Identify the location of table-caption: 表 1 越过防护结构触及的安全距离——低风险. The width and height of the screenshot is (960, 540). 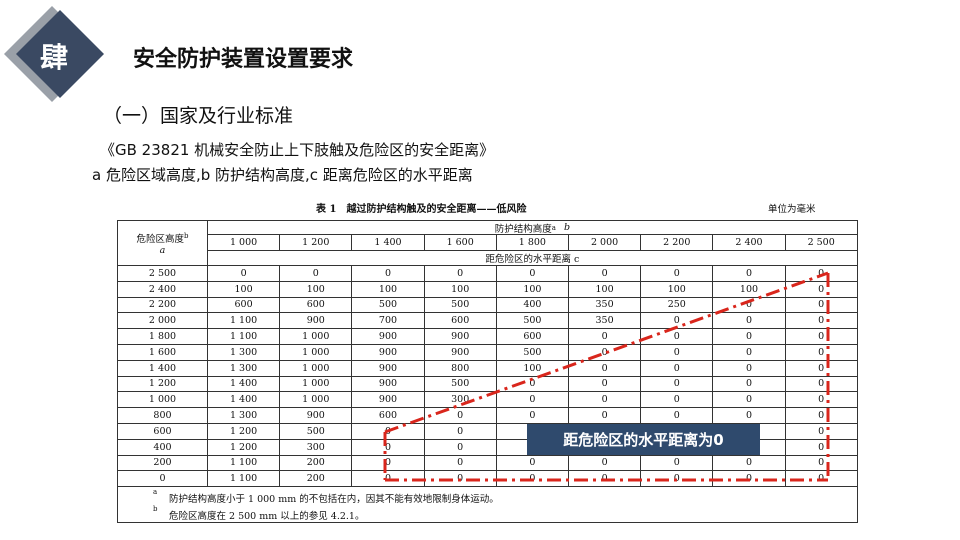
(421, 209).